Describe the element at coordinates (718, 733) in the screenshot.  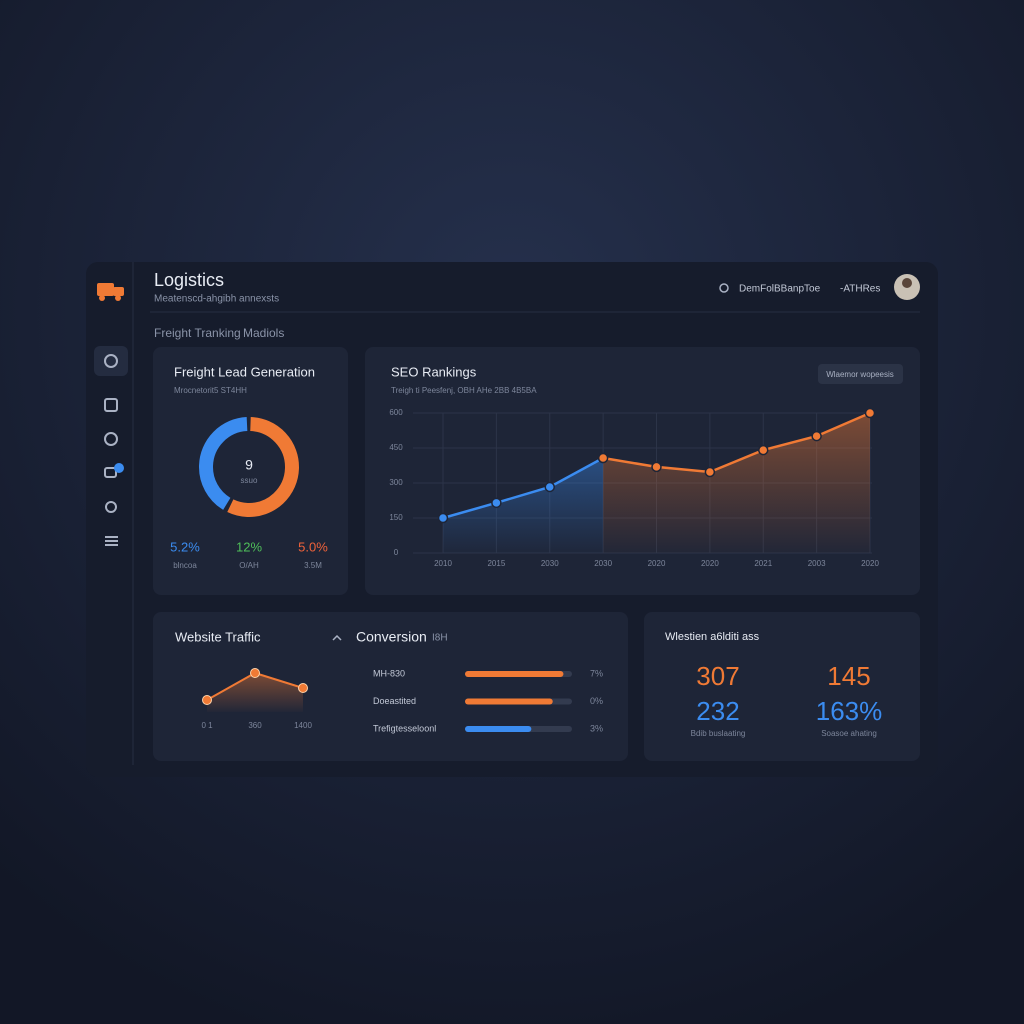
I see `metric-caption: Bdib buslaating` at that location.